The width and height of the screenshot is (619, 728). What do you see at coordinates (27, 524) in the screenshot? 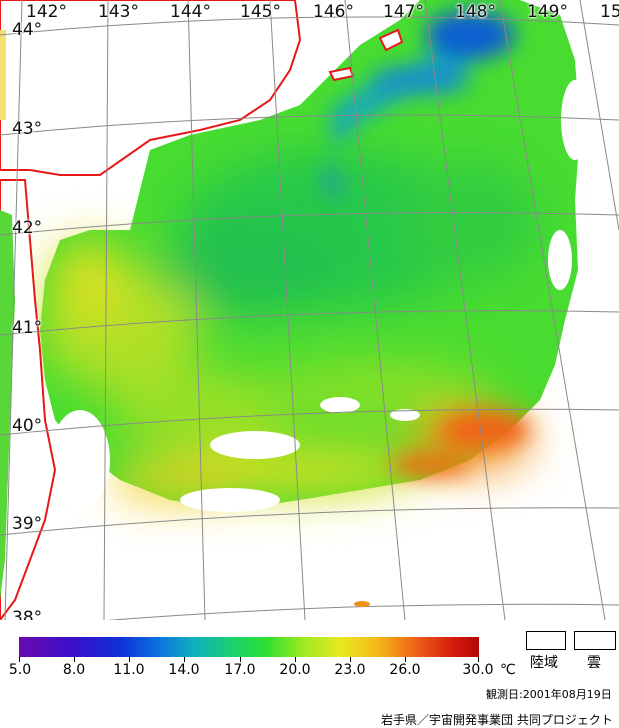
I see `lat-label-39: 39°` at bounding box center [27, 524].